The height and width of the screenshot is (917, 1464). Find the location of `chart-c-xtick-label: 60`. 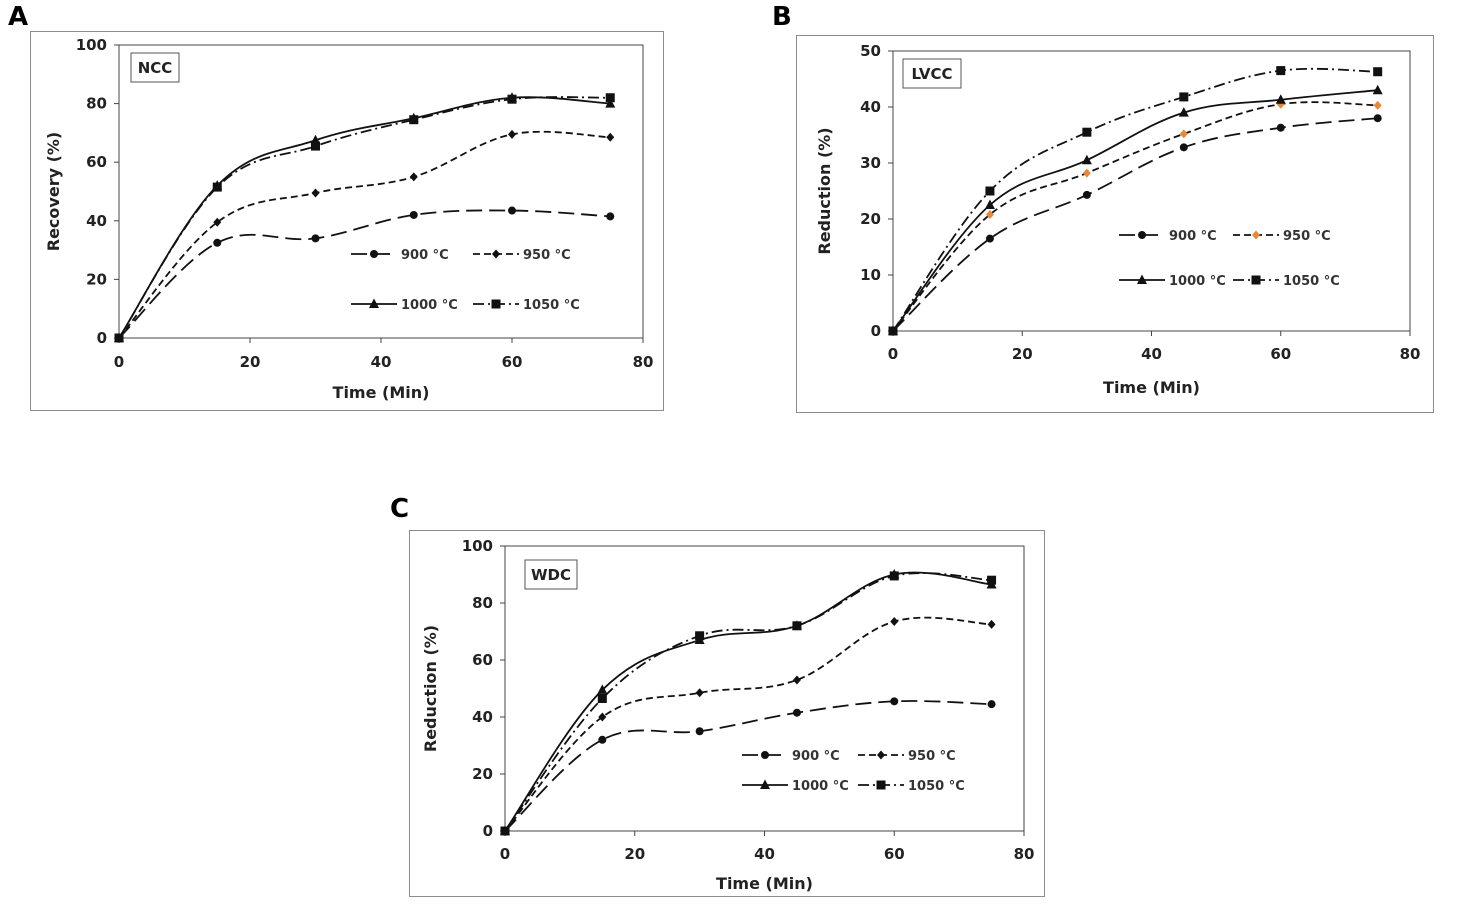

chart-c-xtick-label: 60 is located at coordinates (894, 854).